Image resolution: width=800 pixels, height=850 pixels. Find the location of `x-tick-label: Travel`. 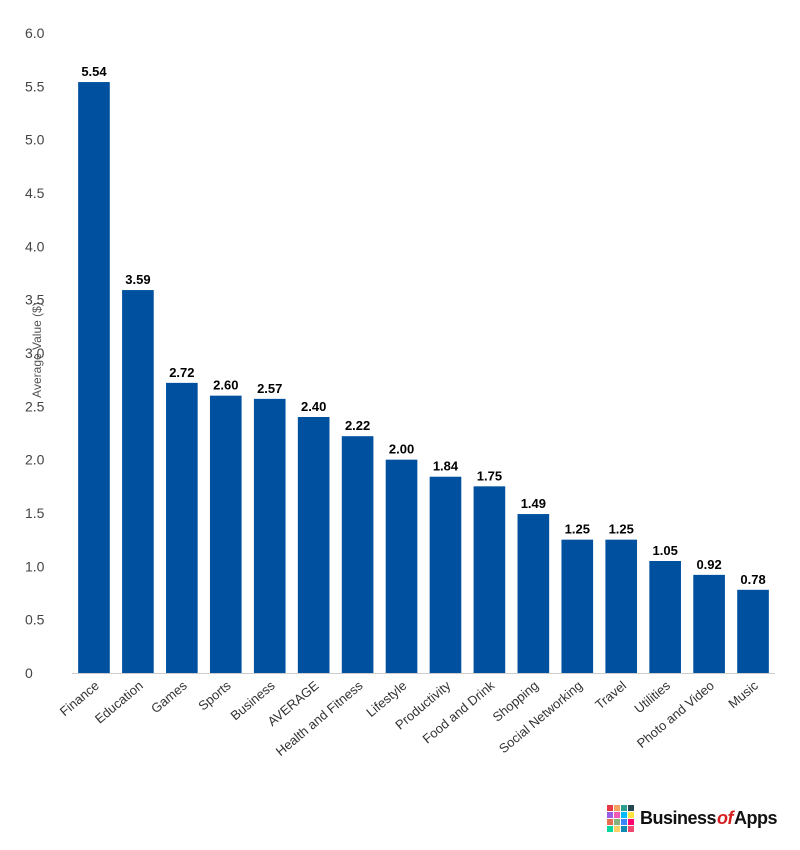

x-tick-label: Travel is located at coordinates (610, 695).